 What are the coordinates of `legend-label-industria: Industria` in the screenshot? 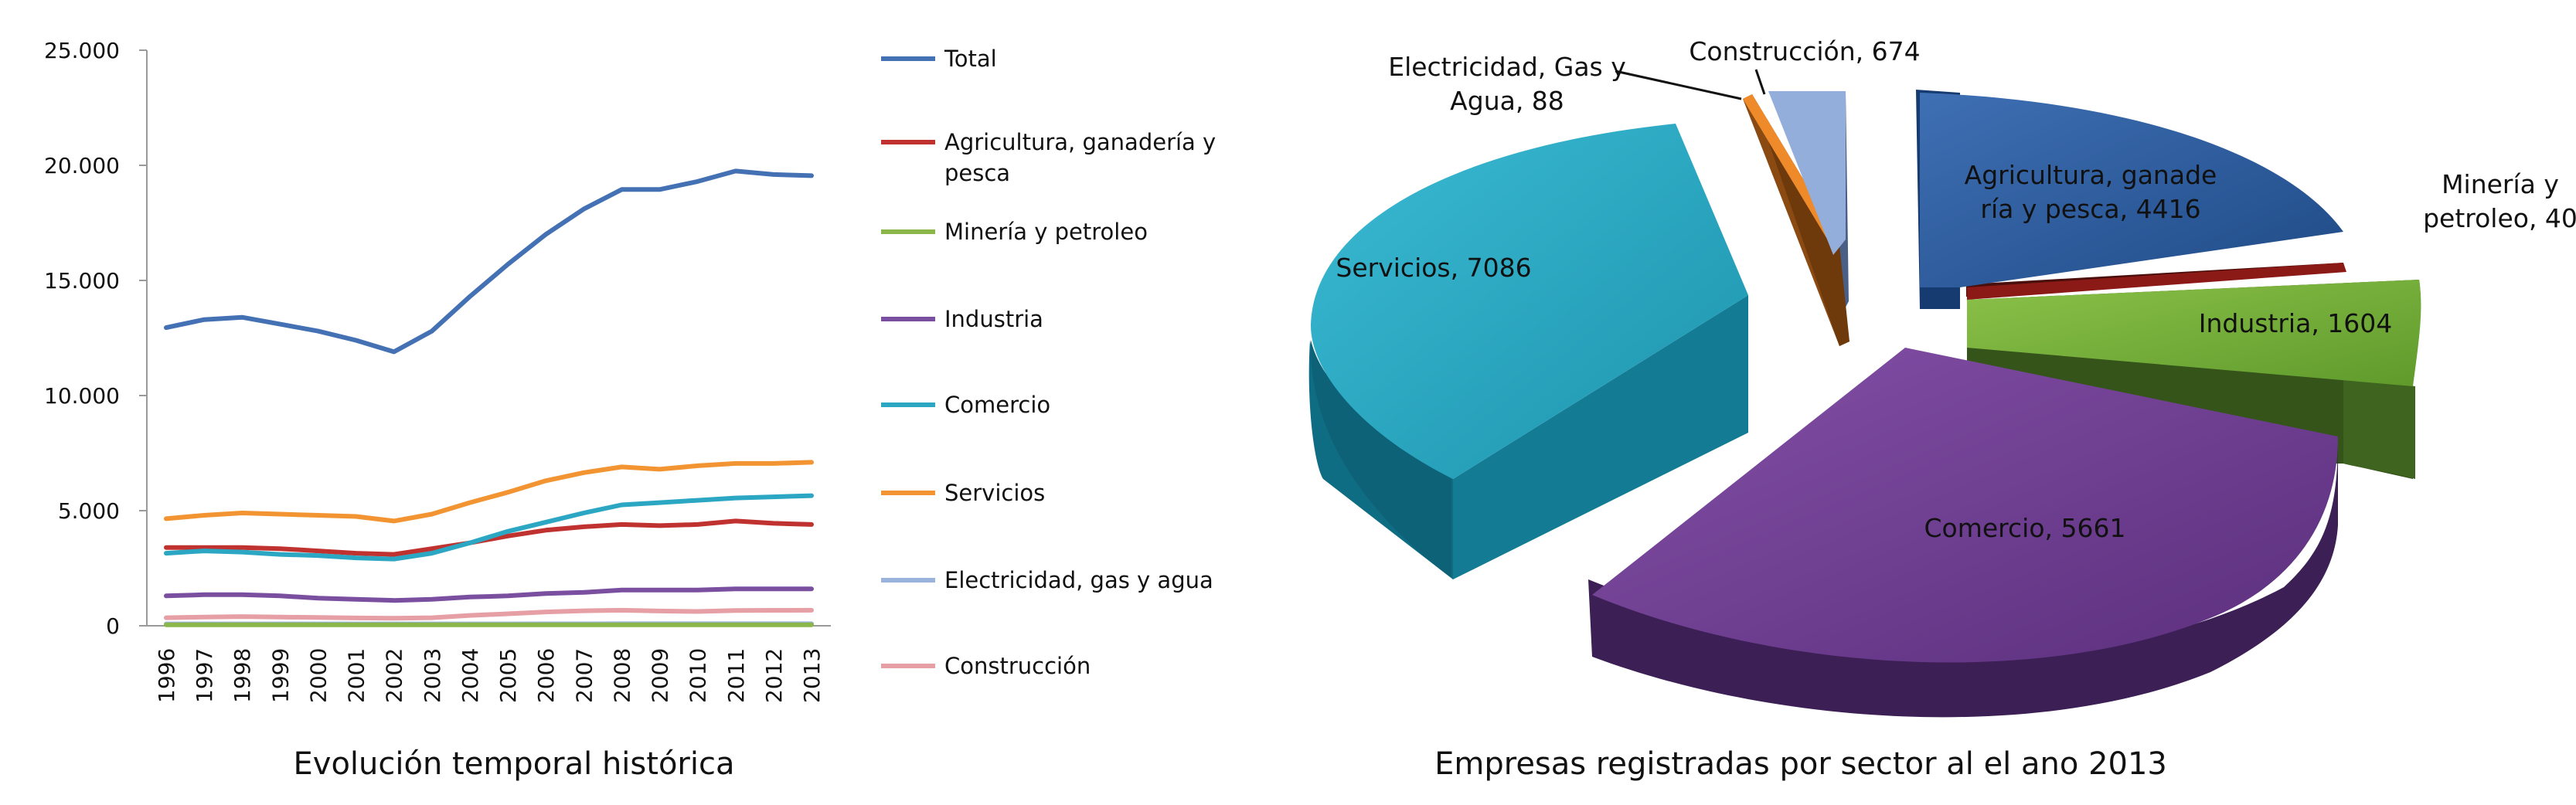 It's located at (993, 319).